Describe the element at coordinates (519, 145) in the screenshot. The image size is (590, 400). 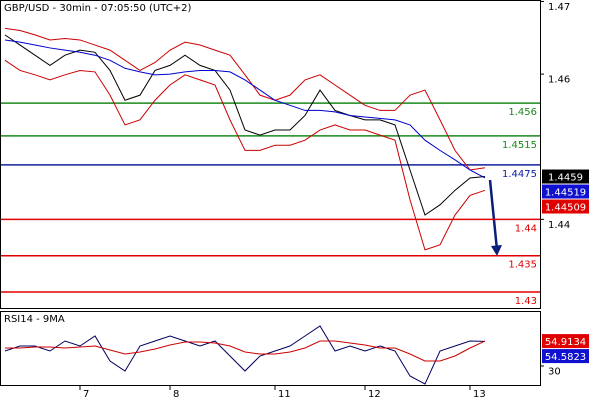
I see `level-label: 1.4515` at that location.